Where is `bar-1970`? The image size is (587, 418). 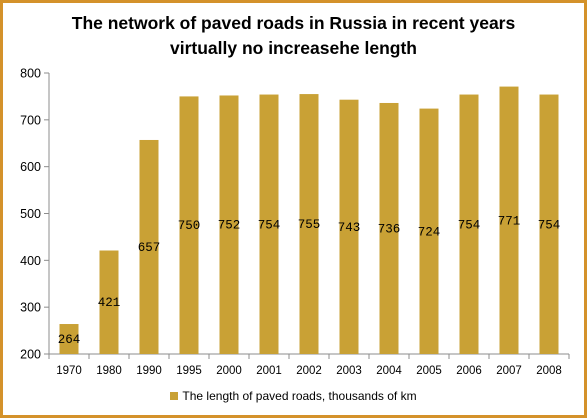
bar-1970 is located at coordinates (69, 339).